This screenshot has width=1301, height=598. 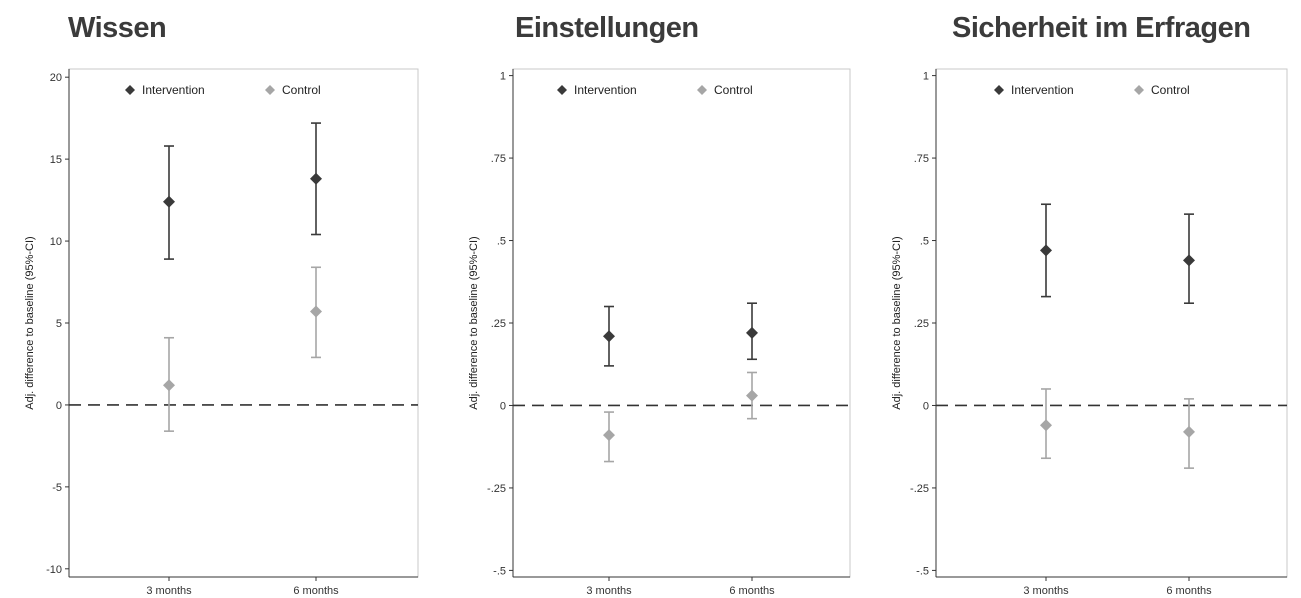 I want to click on chart-title-wissen: Wissen, so click(x=117, y=28).